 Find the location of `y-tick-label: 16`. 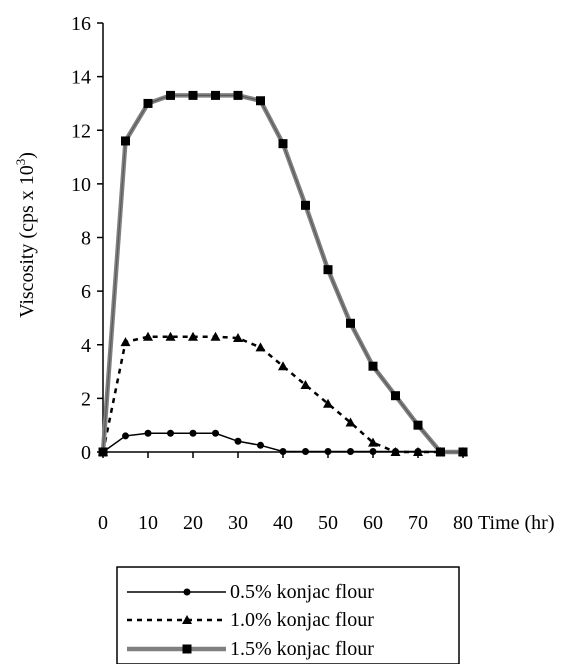

y-tick-label: 16 is located at coordinates (81, 24).